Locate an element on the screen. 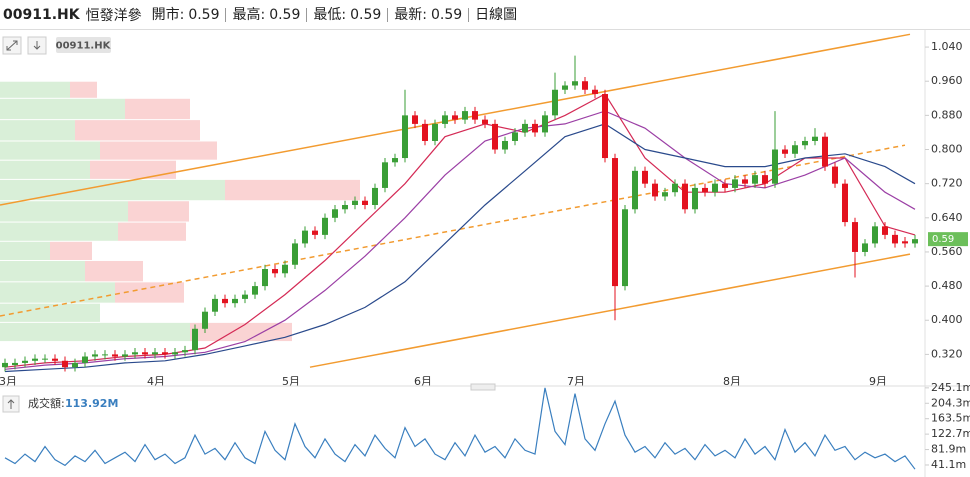  field: 最高: 0.59 is located at coordinates (265, 14).